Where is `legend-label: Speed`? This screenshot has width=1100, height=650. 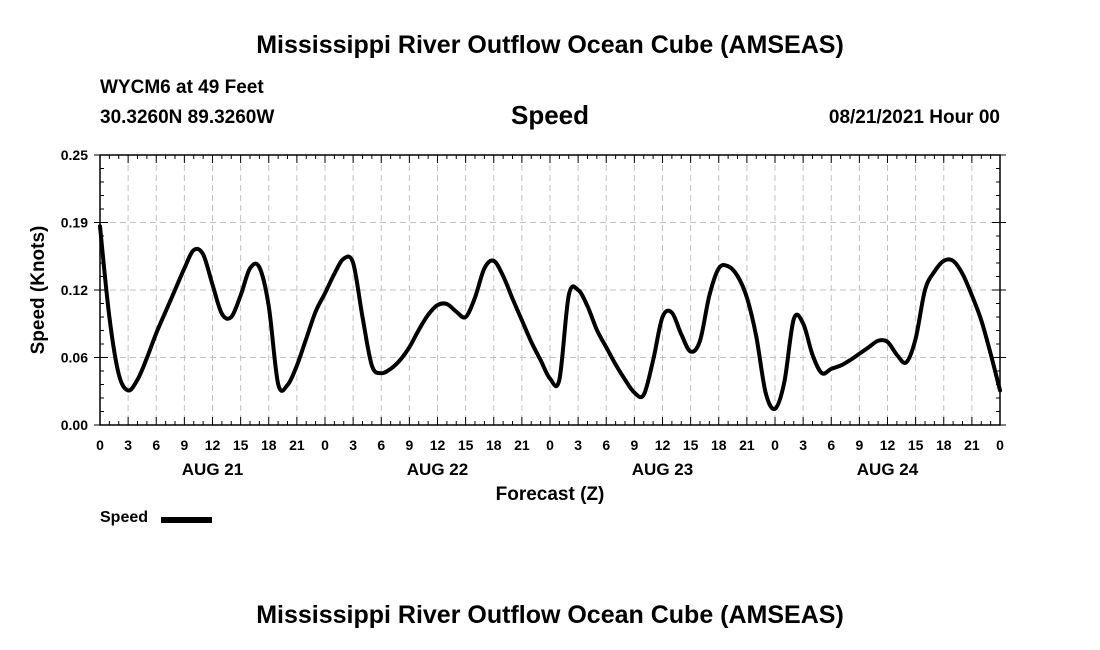
legend-label: Speed is located at coordinates (124, 517).